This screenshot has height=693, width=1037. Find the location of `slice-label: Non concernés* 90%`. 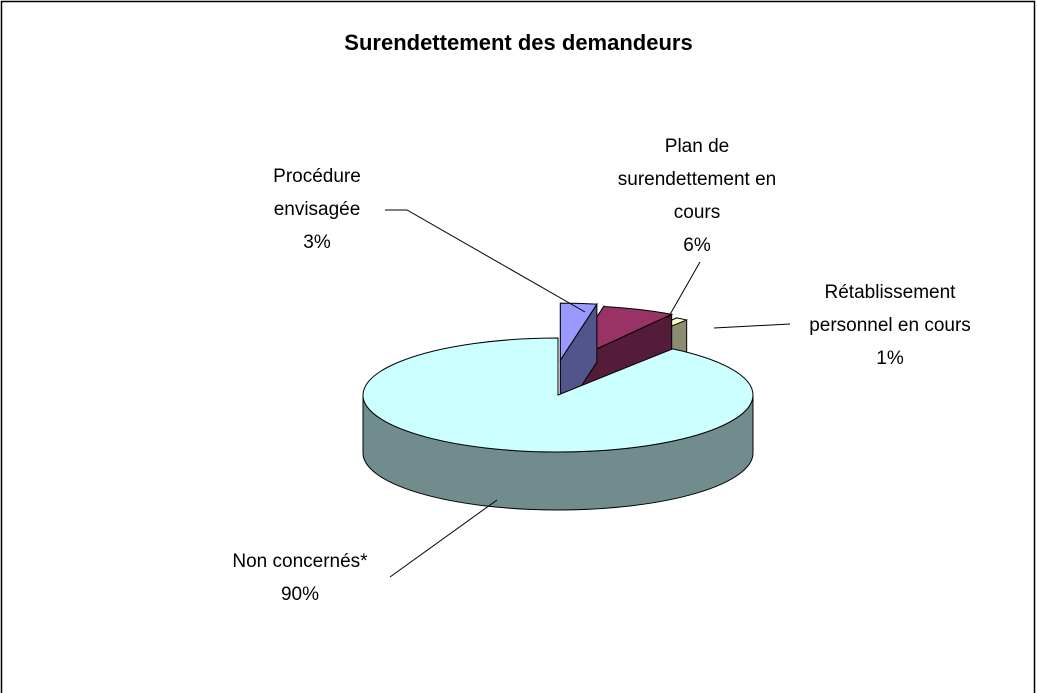

slice-label: Non concernés* 90% is located at coordinates (300, 578).